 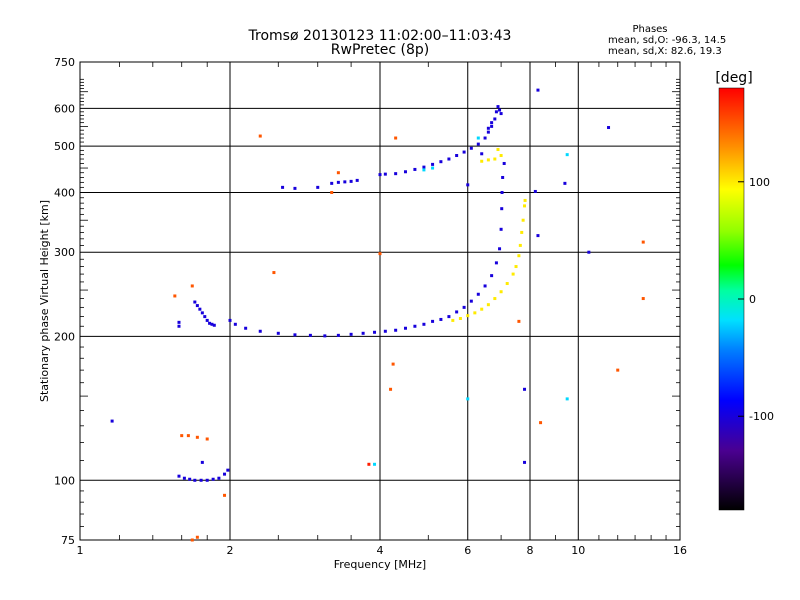 What do you see at coordinates (467, 550) in the screenshot?
I see `x-tick-label: 6` at bounding box center [467, 550].